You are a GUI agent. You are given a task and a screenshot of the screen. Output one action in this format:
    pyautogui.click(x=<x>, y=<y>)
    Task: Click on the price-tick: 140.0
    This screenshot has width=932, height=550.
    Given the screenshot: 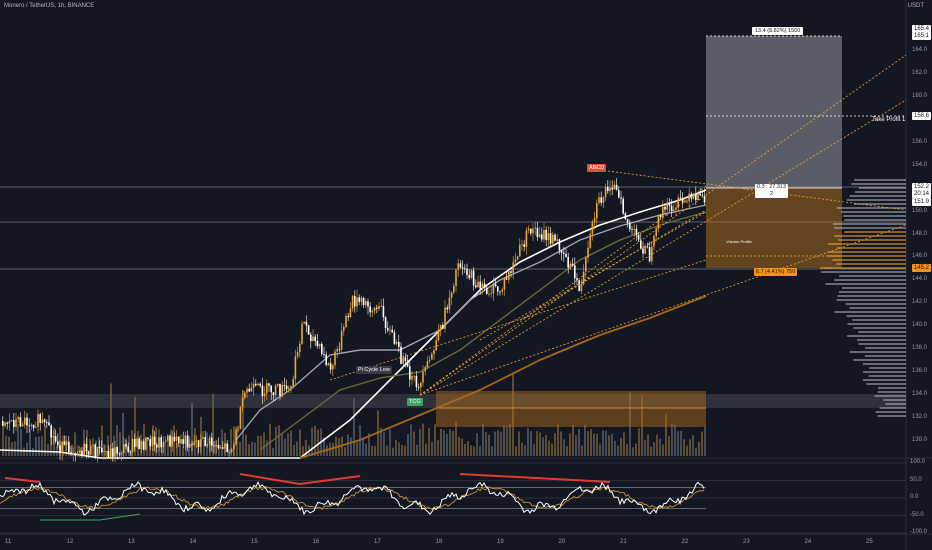 What is the action you would take?
    pyautogui.click(x=920, y=325)
    